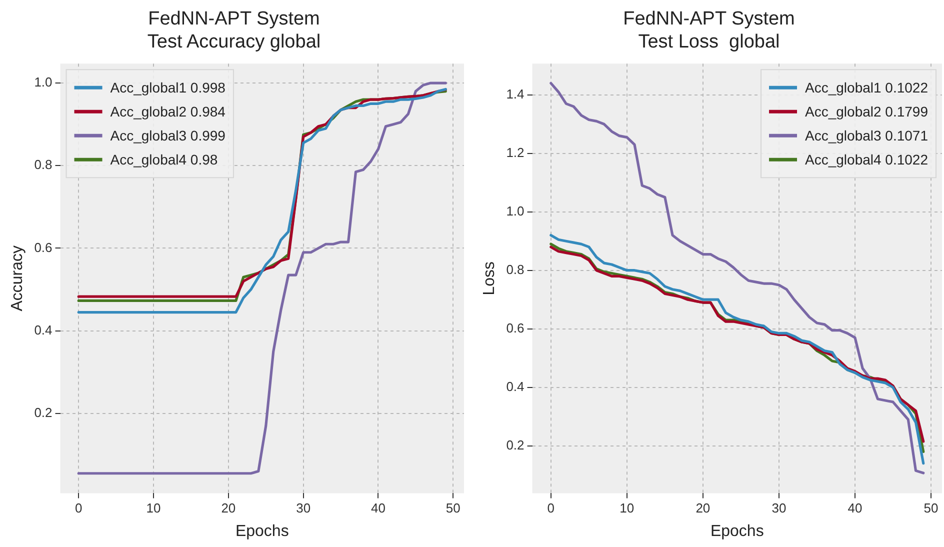 The width and height of the screenshot is (944, 547). Describe the element at coordinates (866, 87) in the screenshot. I see `legend-label: Acc_global1 0.1022` at that location.